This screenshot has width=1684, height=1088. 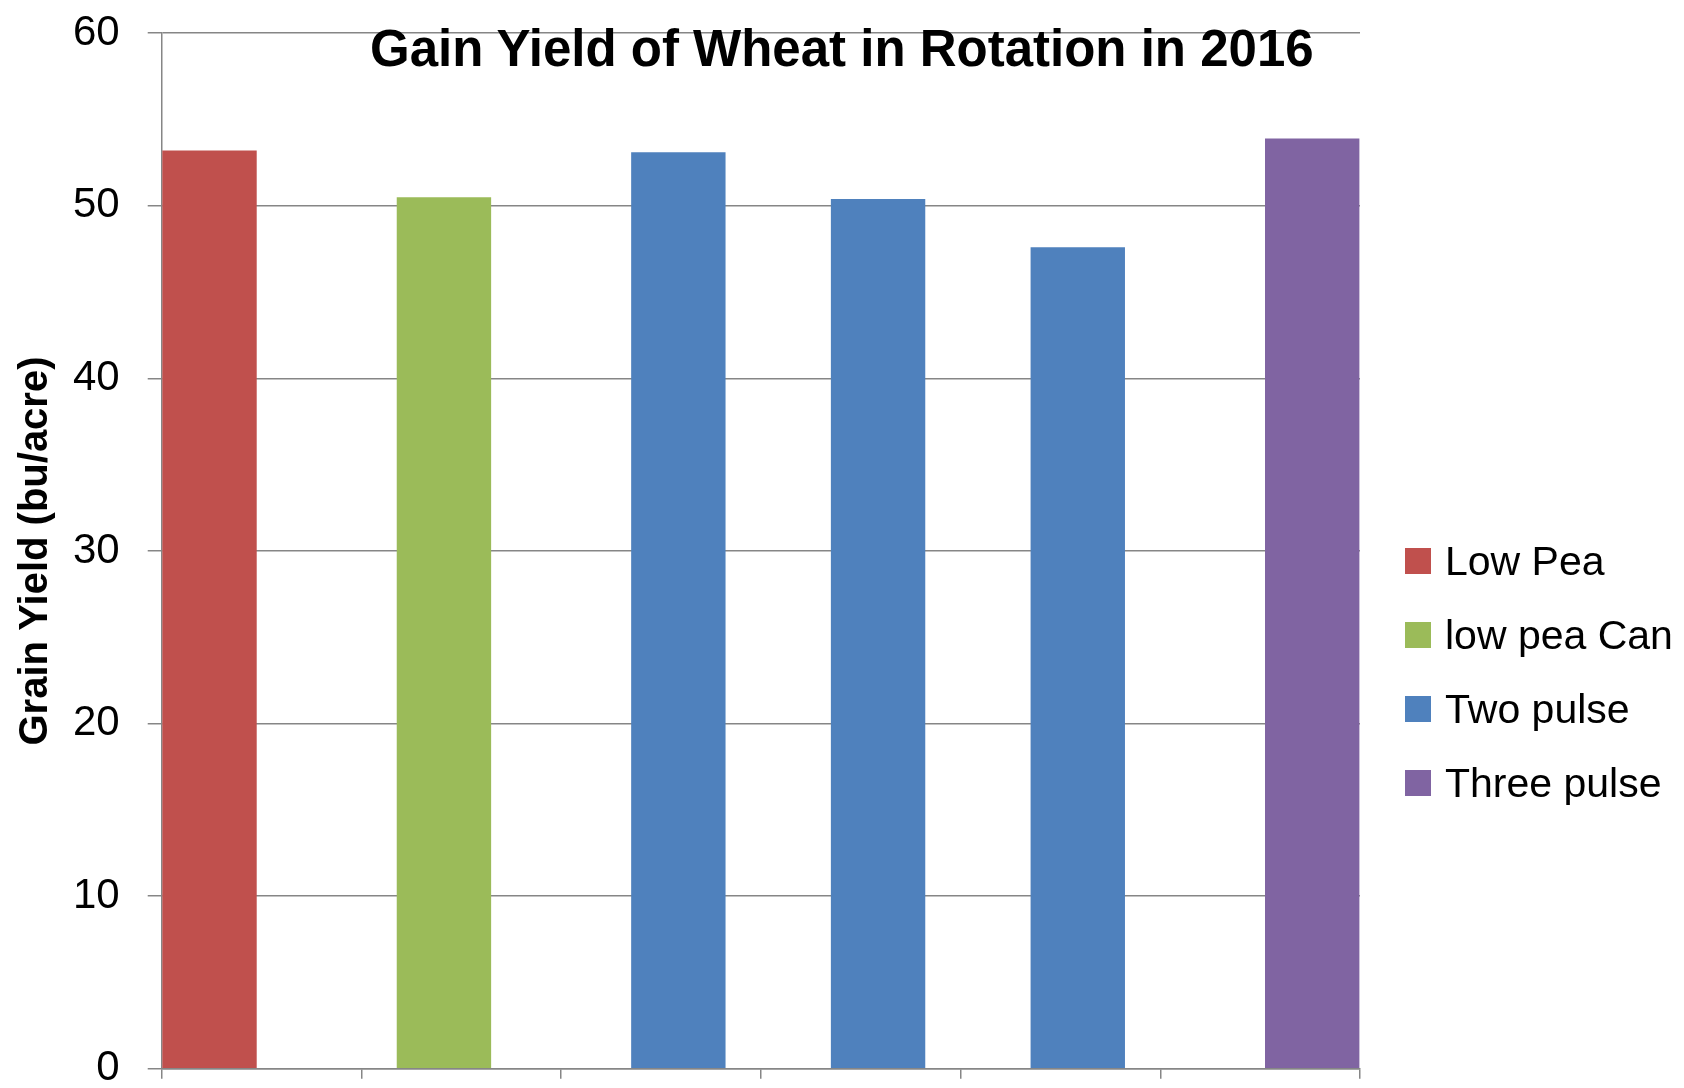 What do you see at coordinates (96, 548) in the screenshot?
I see `y-tick-label: 30` at bounding box center [96, 548].